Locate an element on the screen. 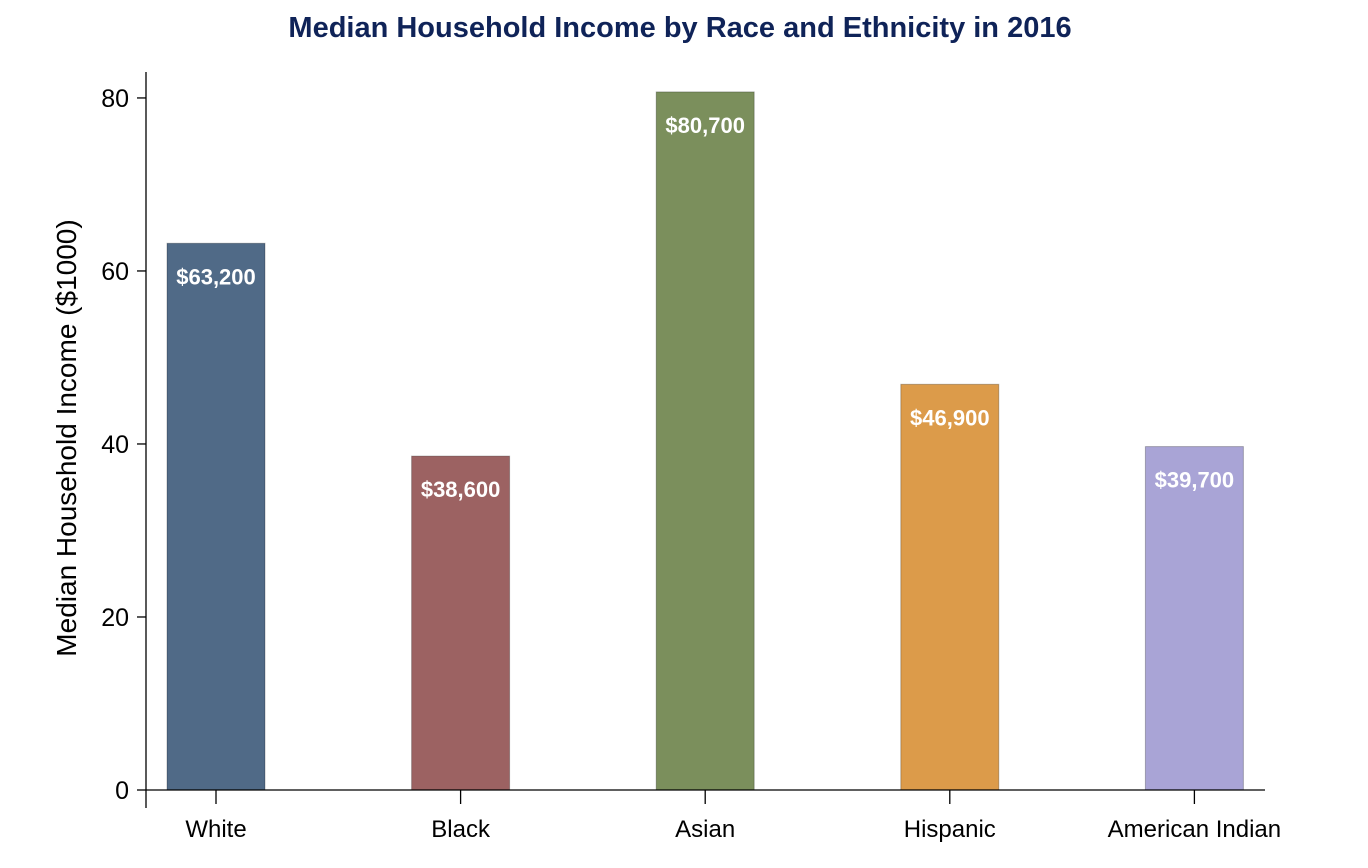  data-label: $80,700 is located at coordinates (705, 125).